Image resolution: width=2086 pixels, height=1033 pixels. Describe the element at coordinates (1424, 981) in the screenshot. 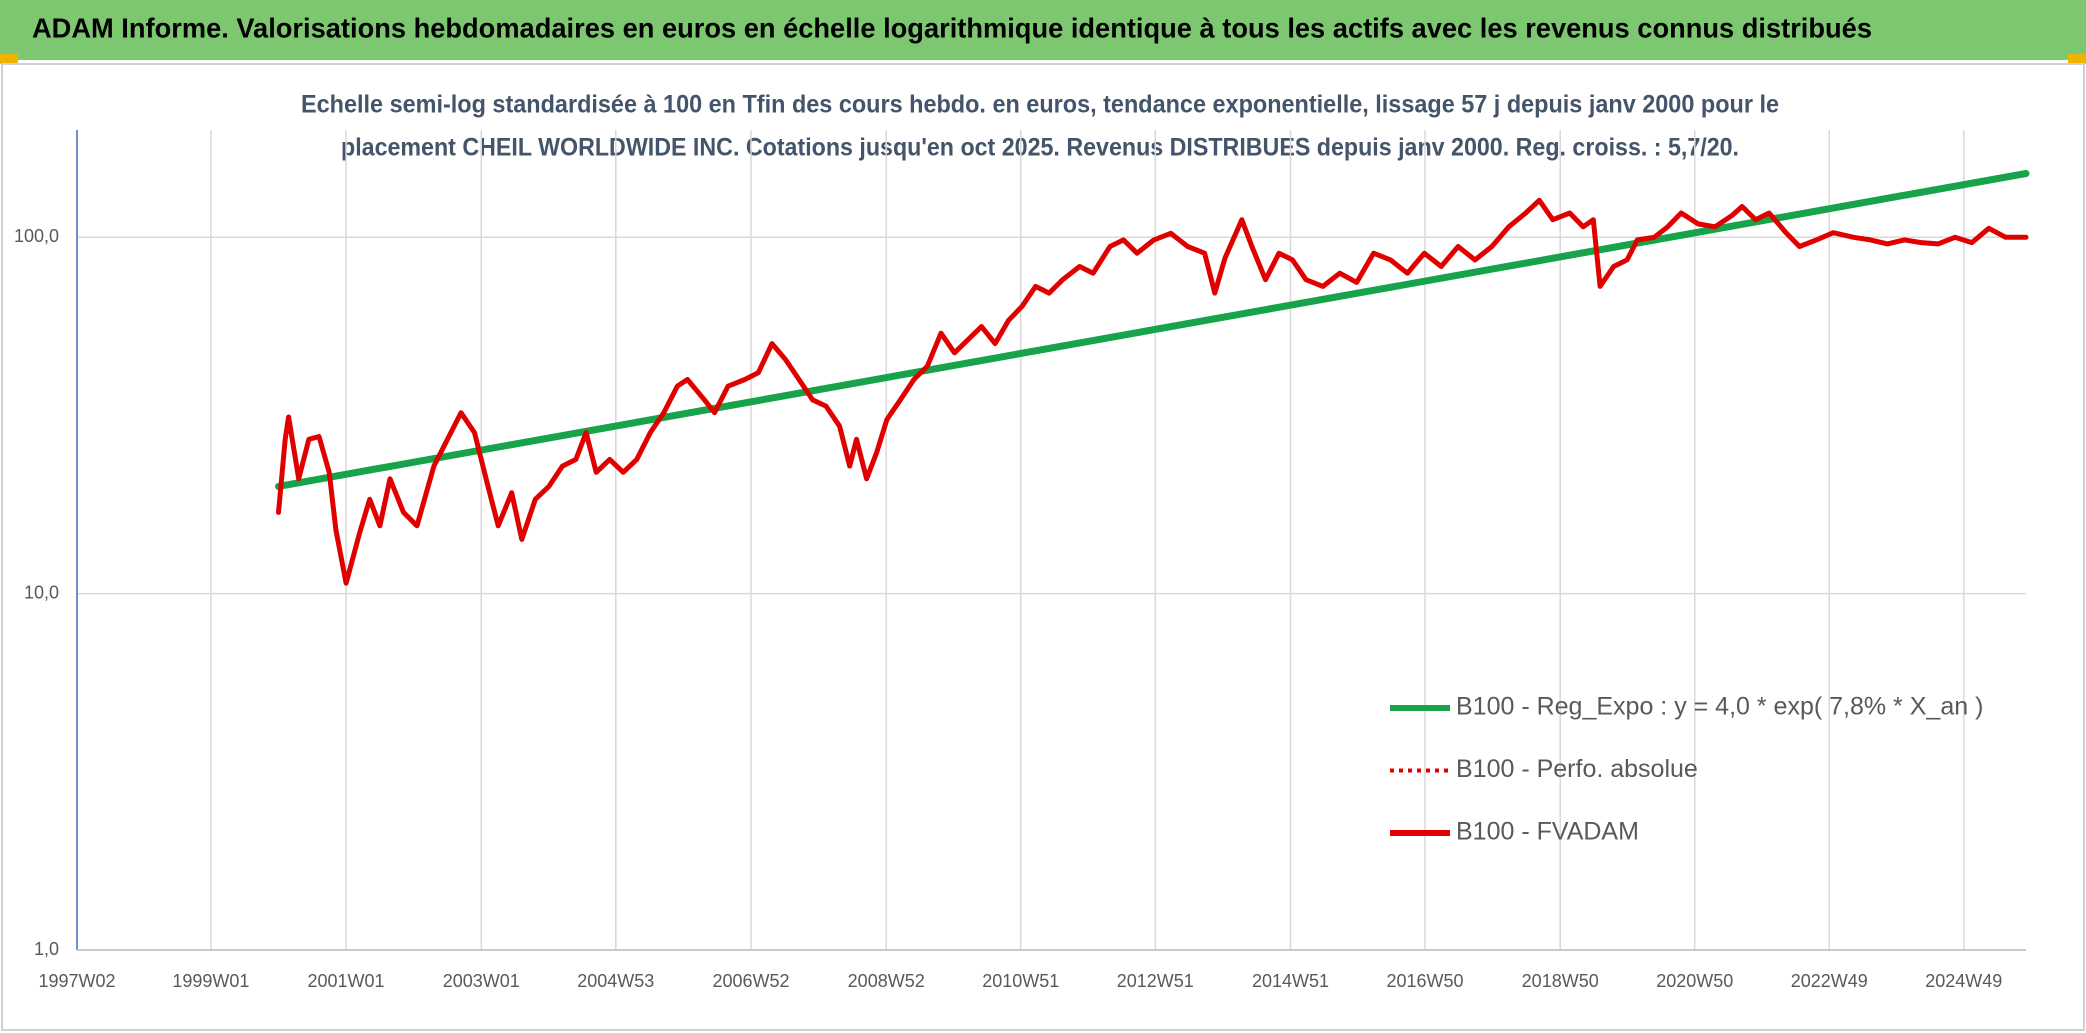

I see `x-tick-label: 2016W50` at that location.